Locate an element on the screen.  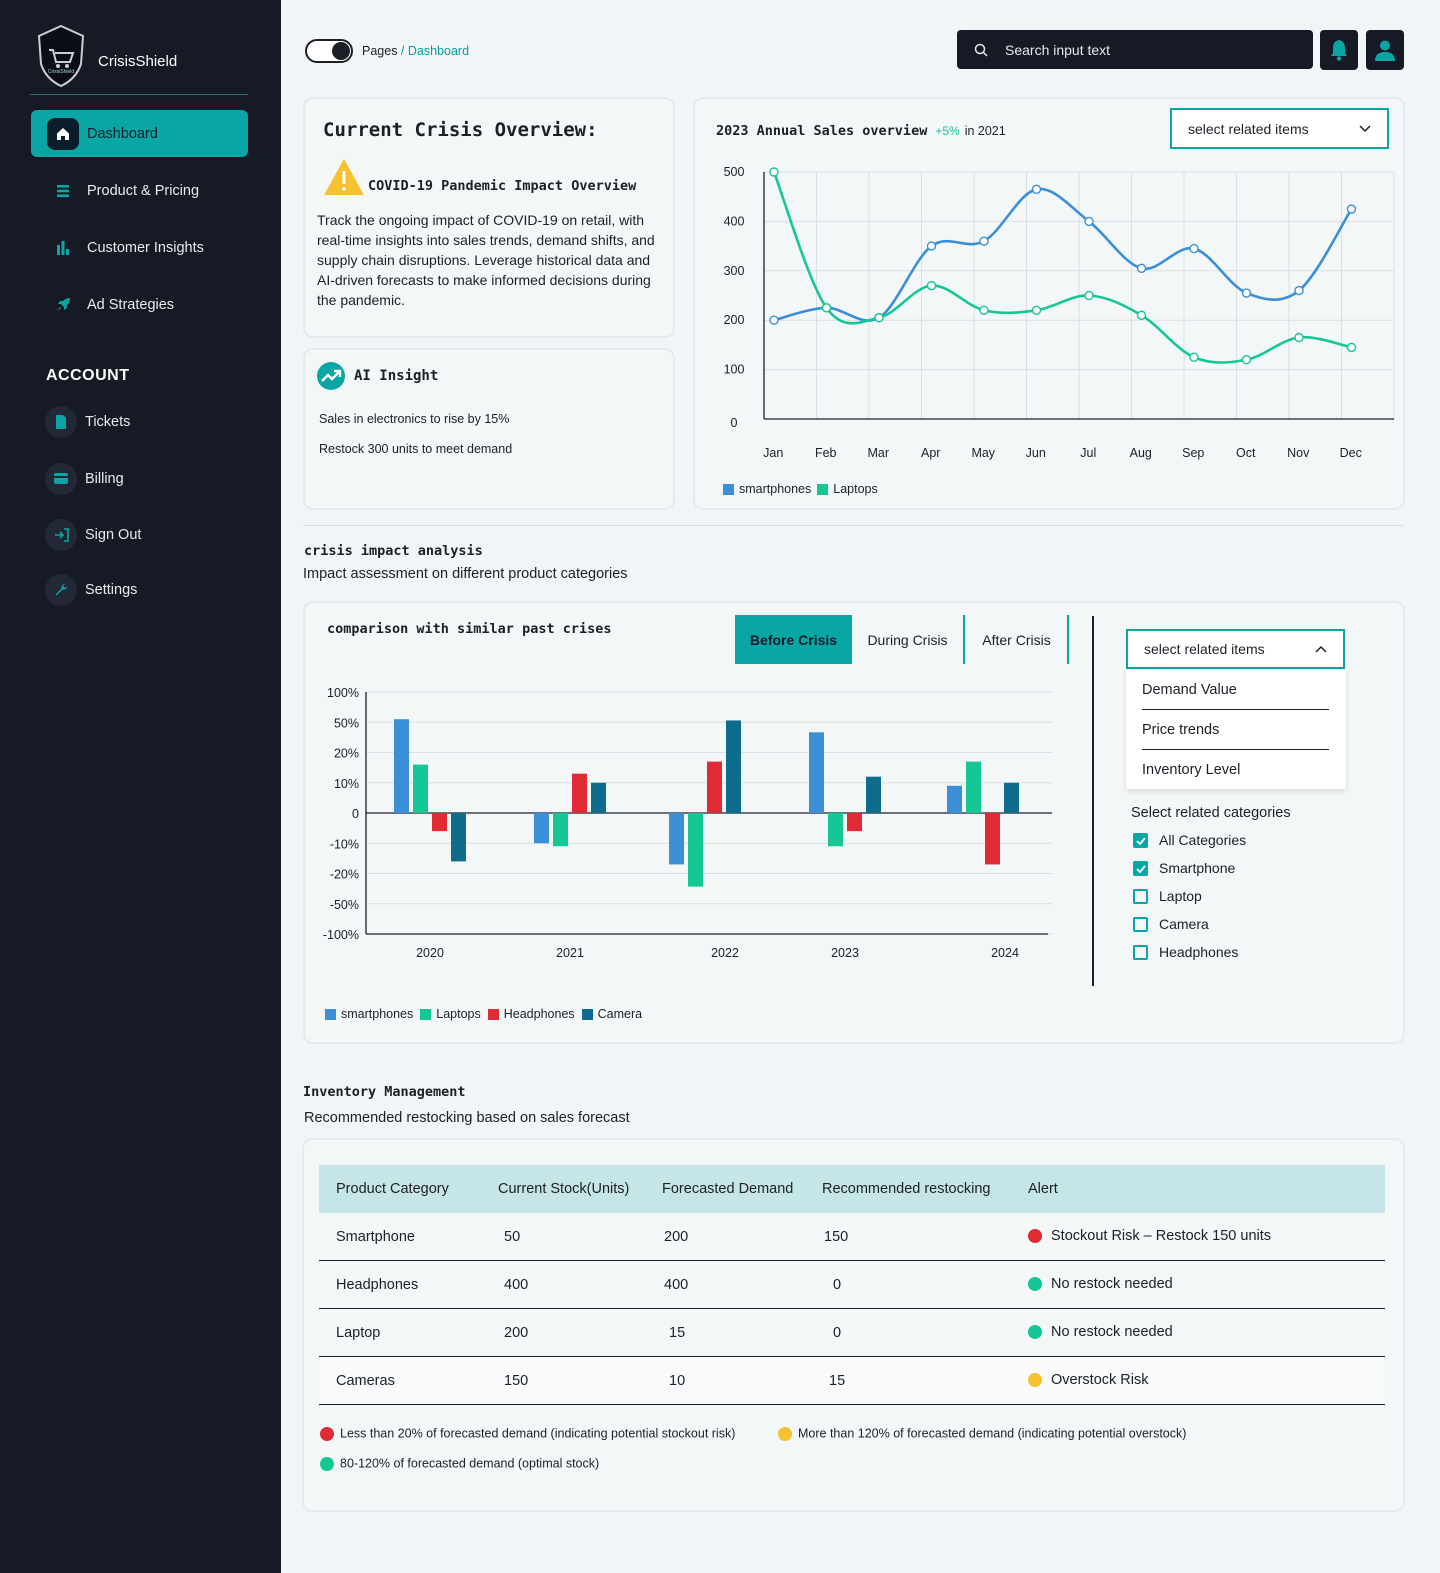
x-tick-label: 2020 is located at coordinates (430, 953).